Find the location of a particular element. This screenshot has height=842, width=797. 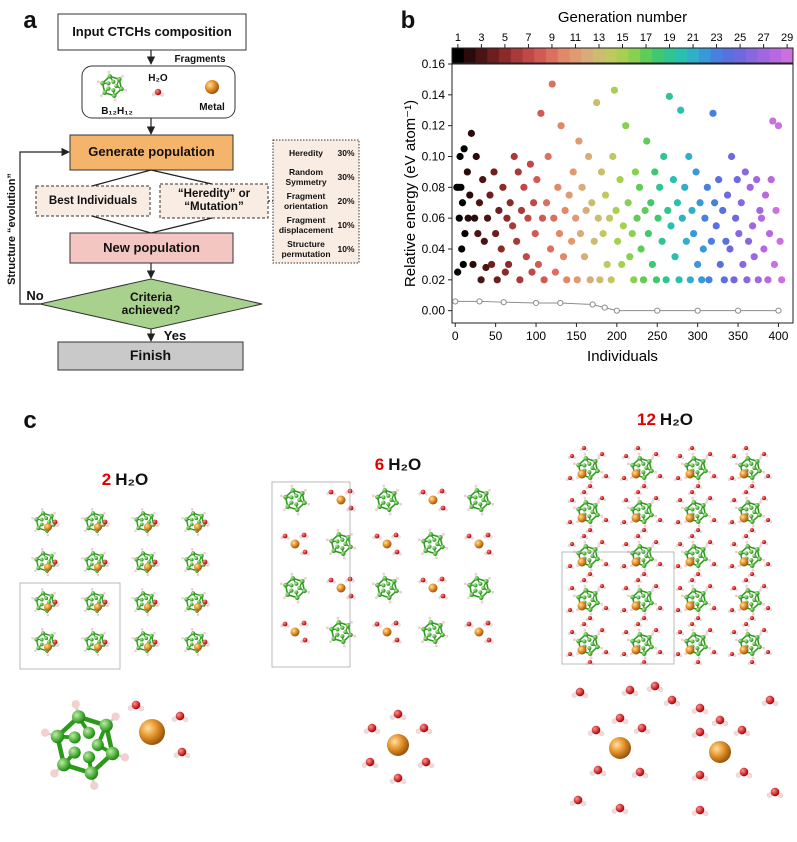

colorbar-cell is located at coordinates (564, 55).